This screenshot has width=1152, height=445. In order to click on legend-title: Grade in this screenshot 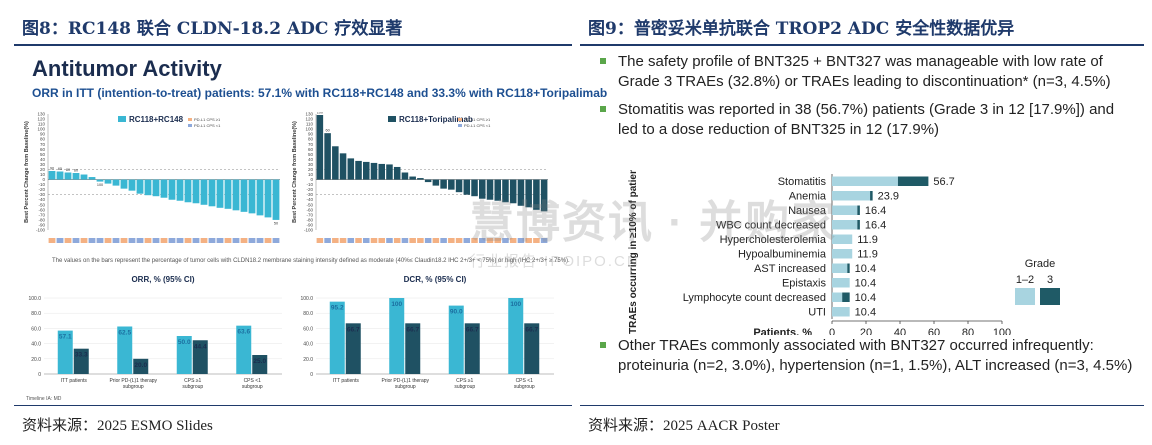, I will do `click(1040, 264)`.